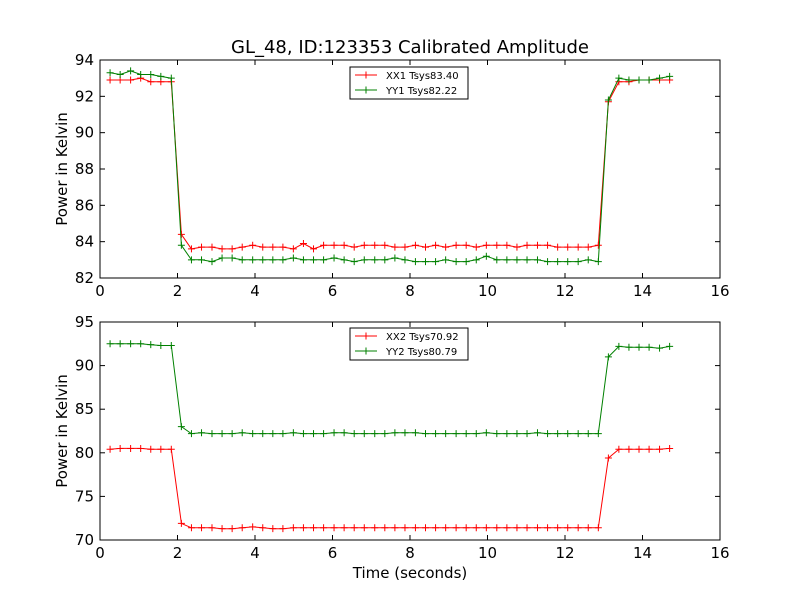 Image resolution: width=800 pixels, height=600 pixels. I want to click on y-axis-label: Power in Kelvin, so click(62, 169).